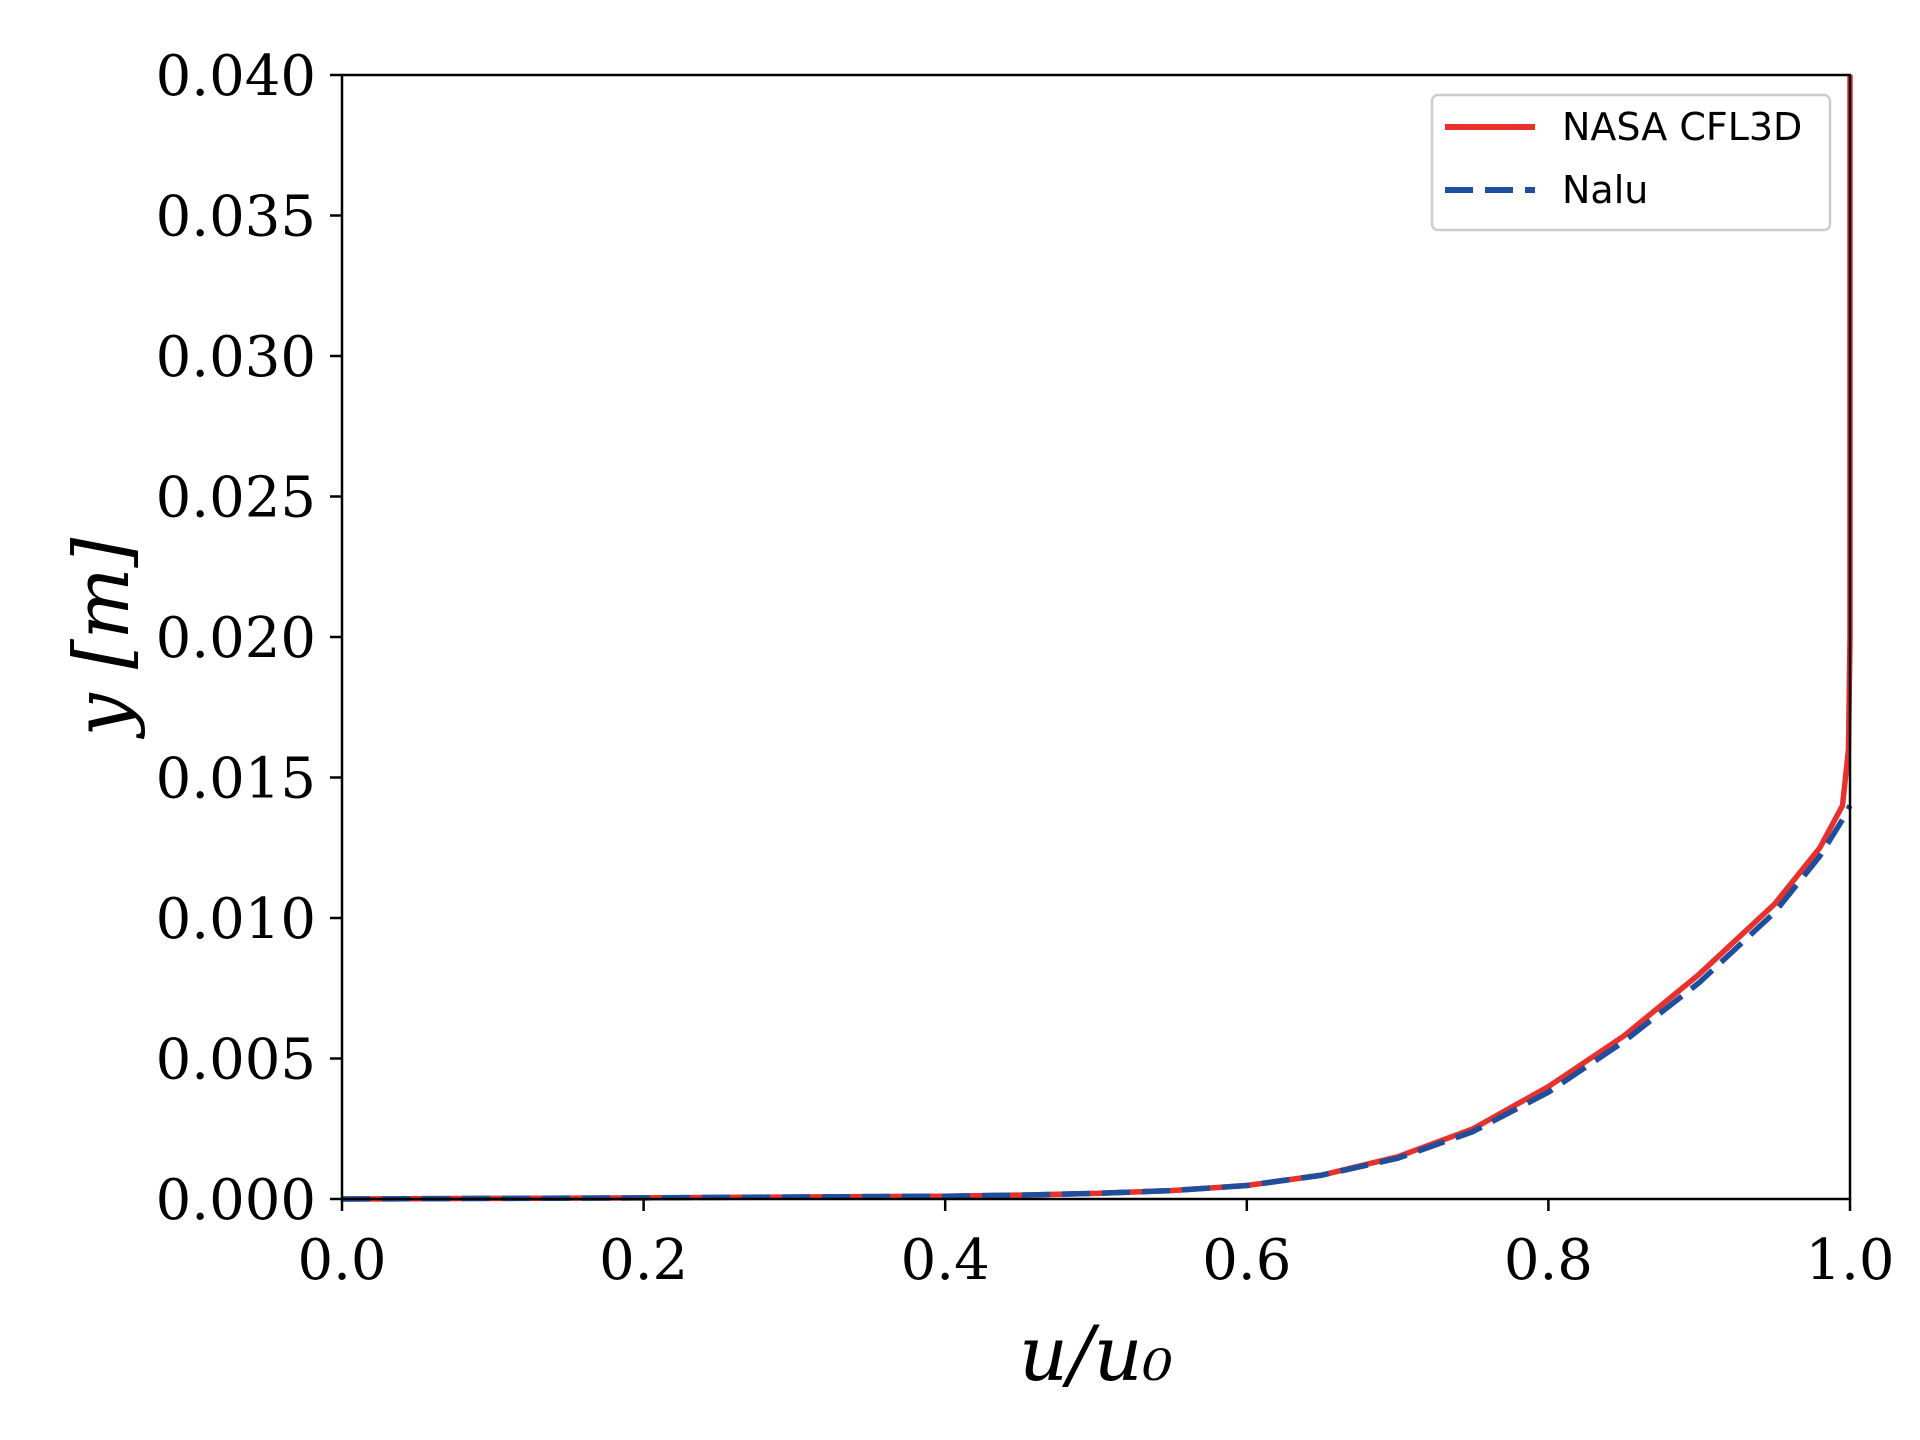  What do you see at coordinates (1631, 162) in the screenshot?
I see `legend: NASA CFL3D Nalu` at bounding box center [1631, 162].